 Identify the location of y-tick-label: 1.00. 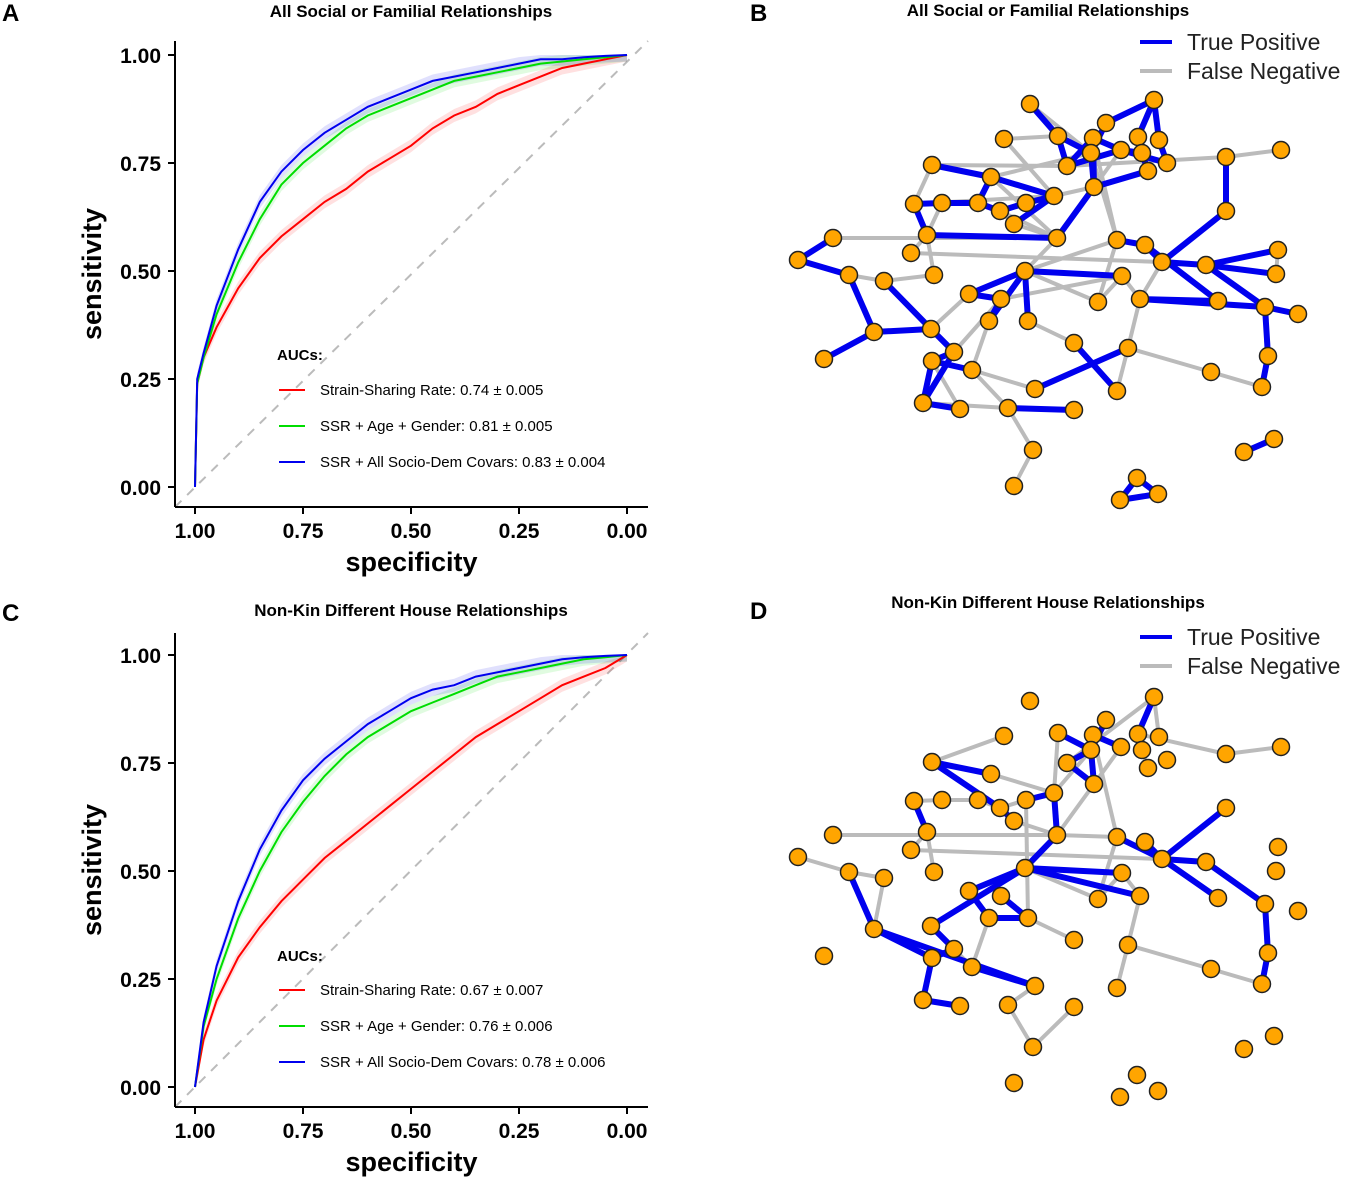
(140, 656).